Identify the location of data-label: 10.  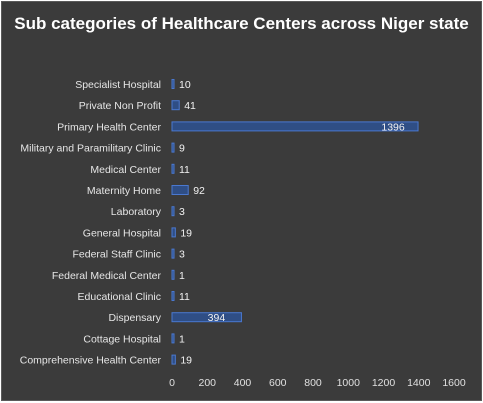
(185, 85).